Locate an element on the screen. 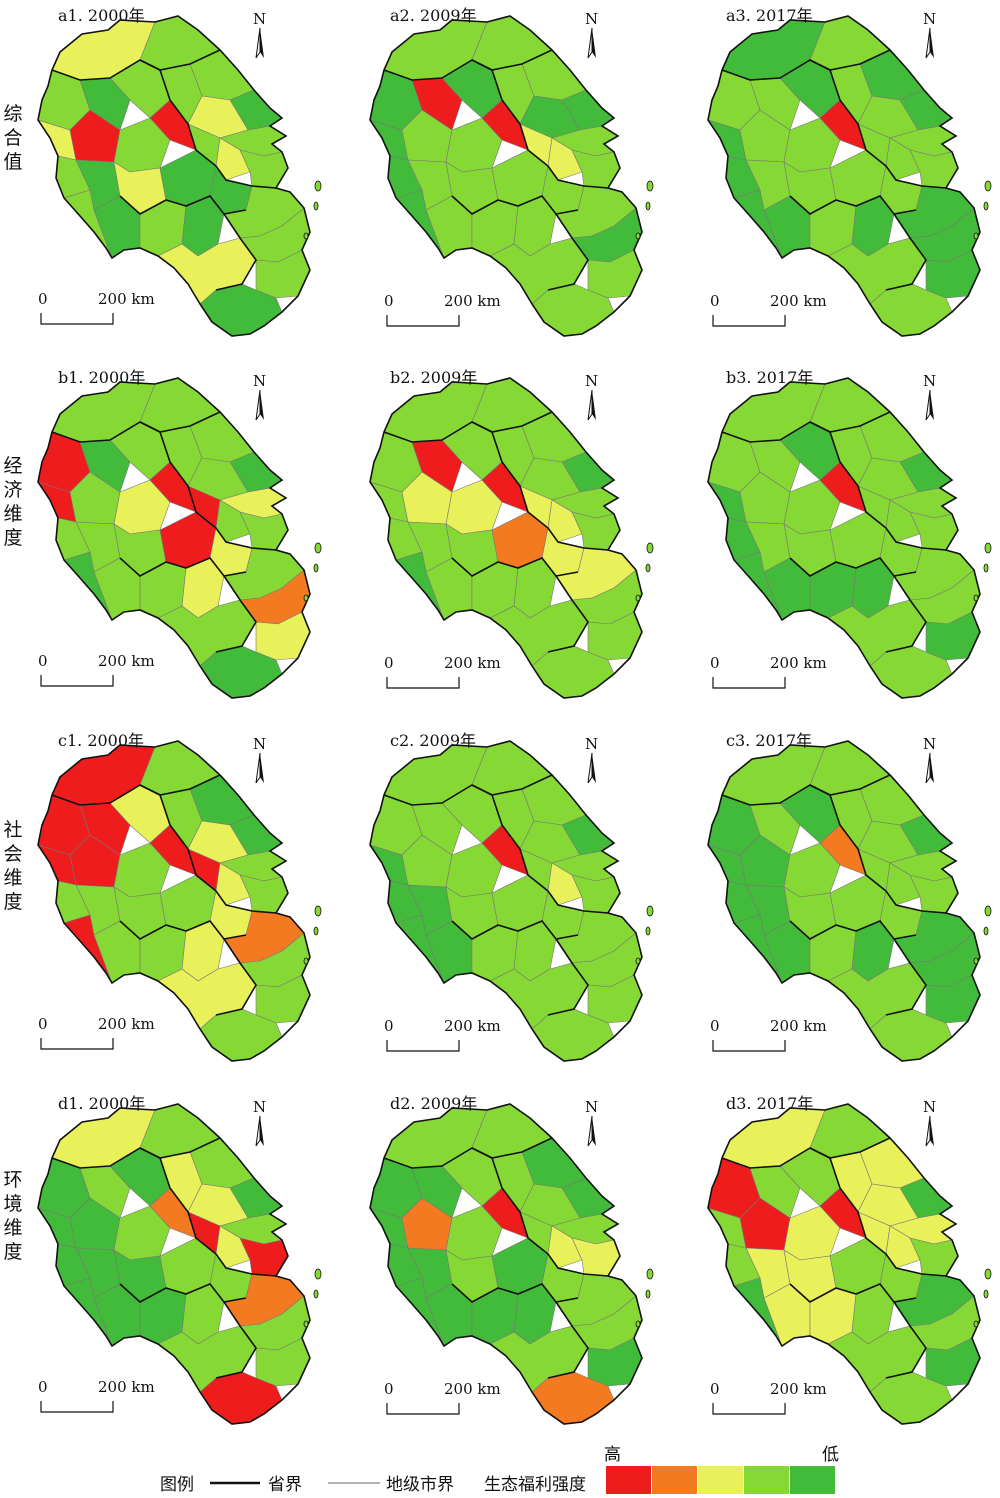  panel-title-c3: c3. 2017年 is located at coordinates (769, 740).